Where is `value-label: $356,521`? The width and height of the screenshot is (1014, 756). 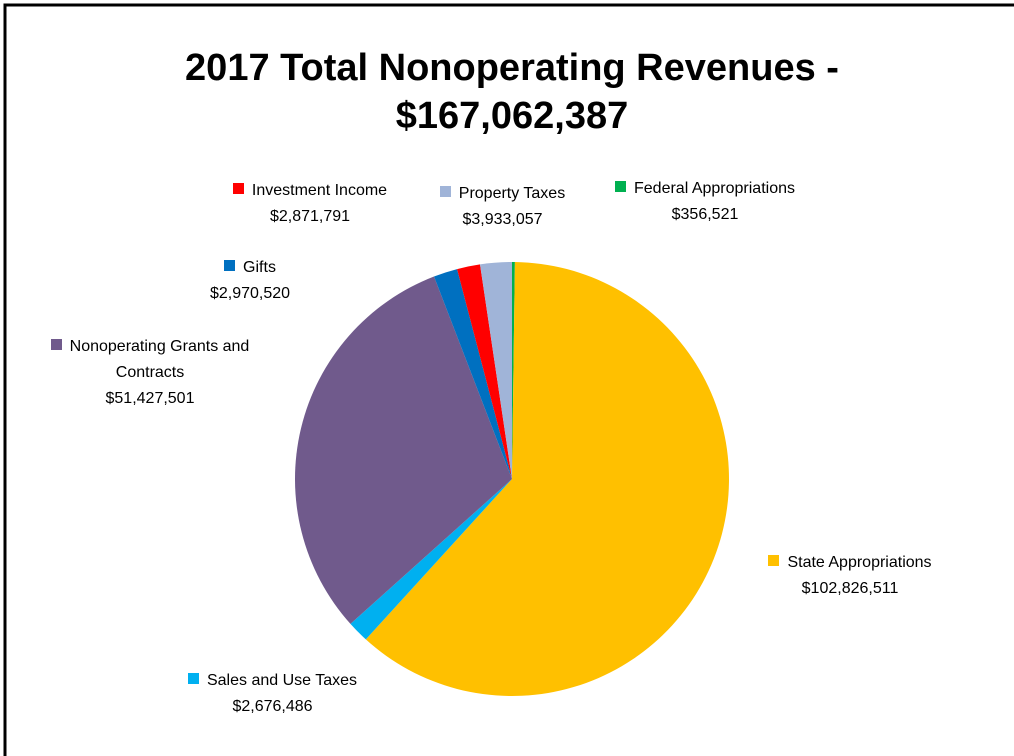 value-label: $356,521 is located at coordinates (705, 214).